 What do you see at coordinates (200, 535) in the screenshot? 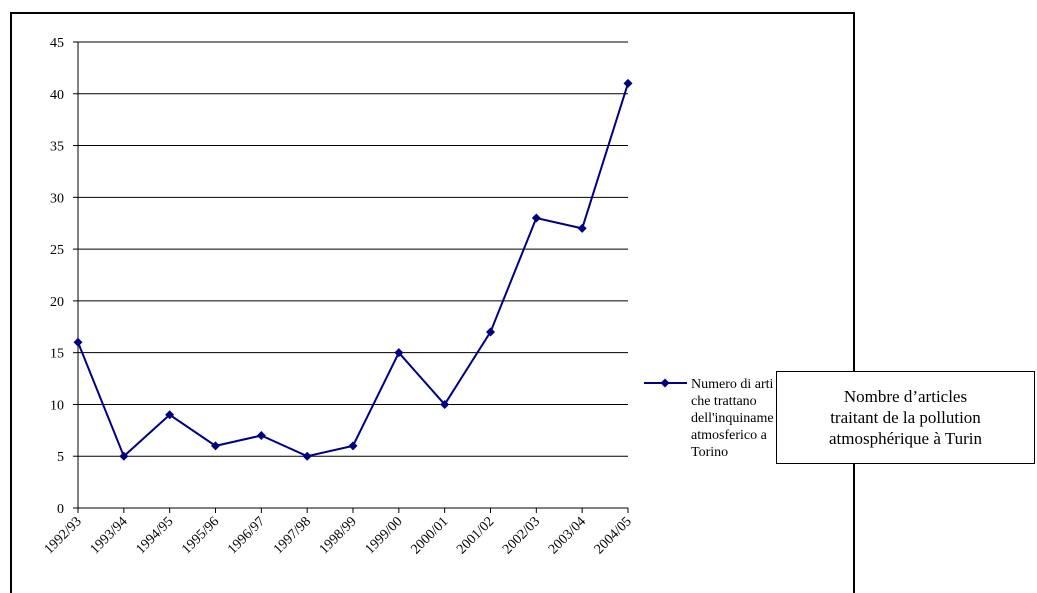
I see `x-tick-label: 1995/96` at bounding box center [200, 535].